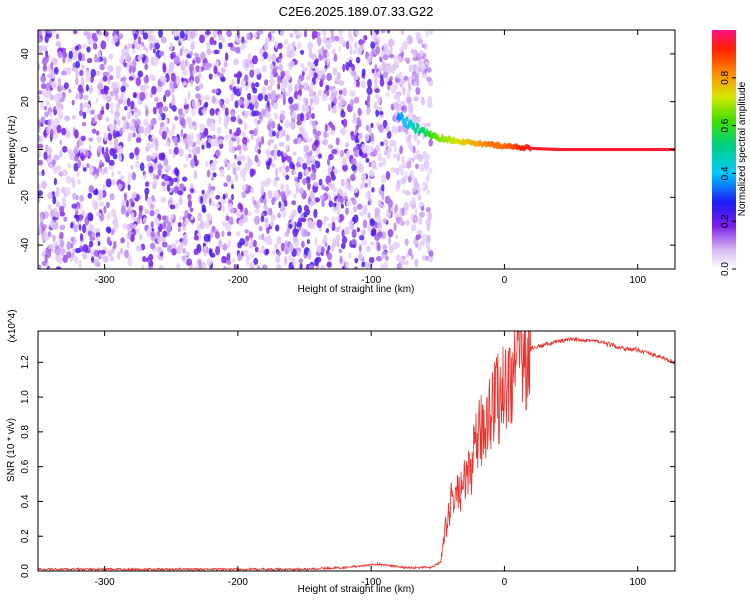 This screenshot has width=750, height=600. Describe the element at coordinates (238, 280) in the screenshot. I see `x-tick-label: -200` at that location.